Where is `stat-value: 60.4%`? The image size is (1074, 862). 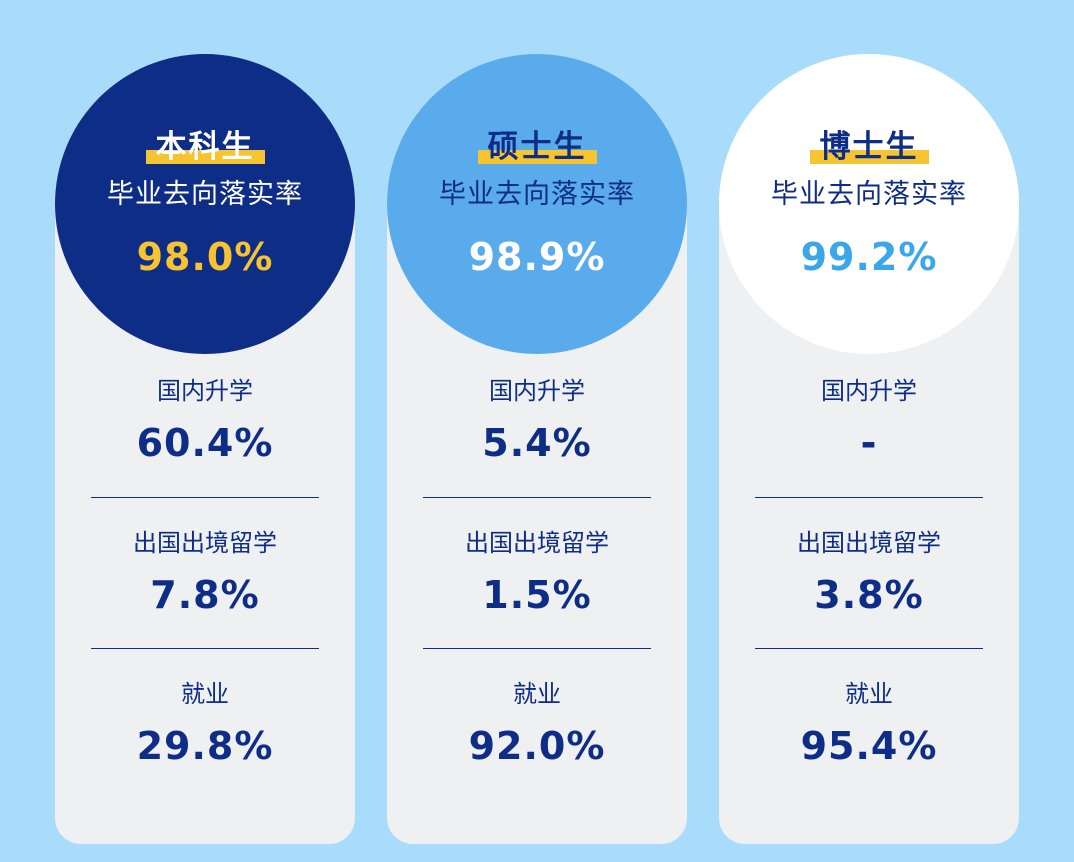 stat-value: 60.4% is located at coordinates (205, 443).